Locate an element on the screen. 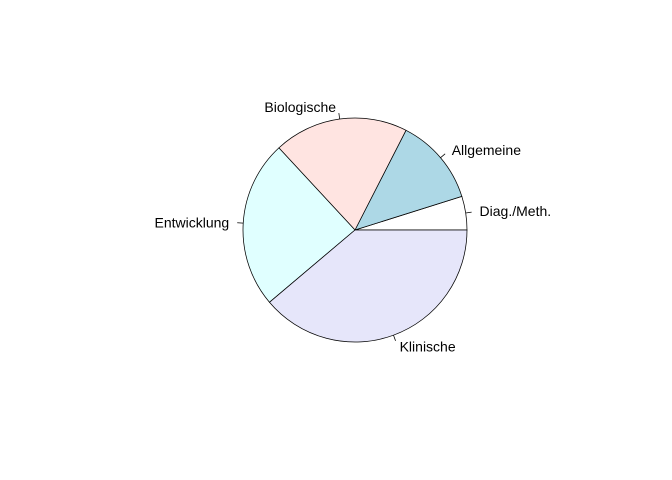  pie-label-tick-diag-meth is located at coordinates (468, 212).